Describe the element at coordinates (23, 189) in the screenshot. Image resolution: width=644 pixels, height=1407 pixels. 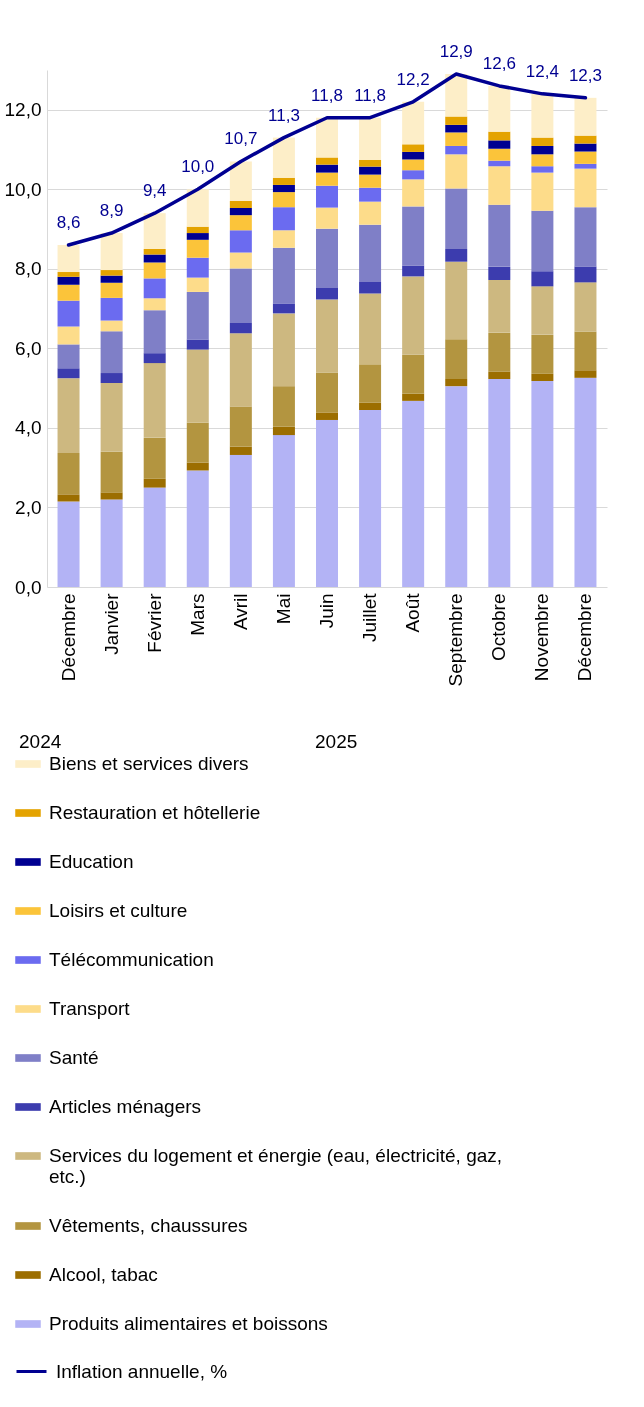
I see `y-tick-label: 10,0` at that location.